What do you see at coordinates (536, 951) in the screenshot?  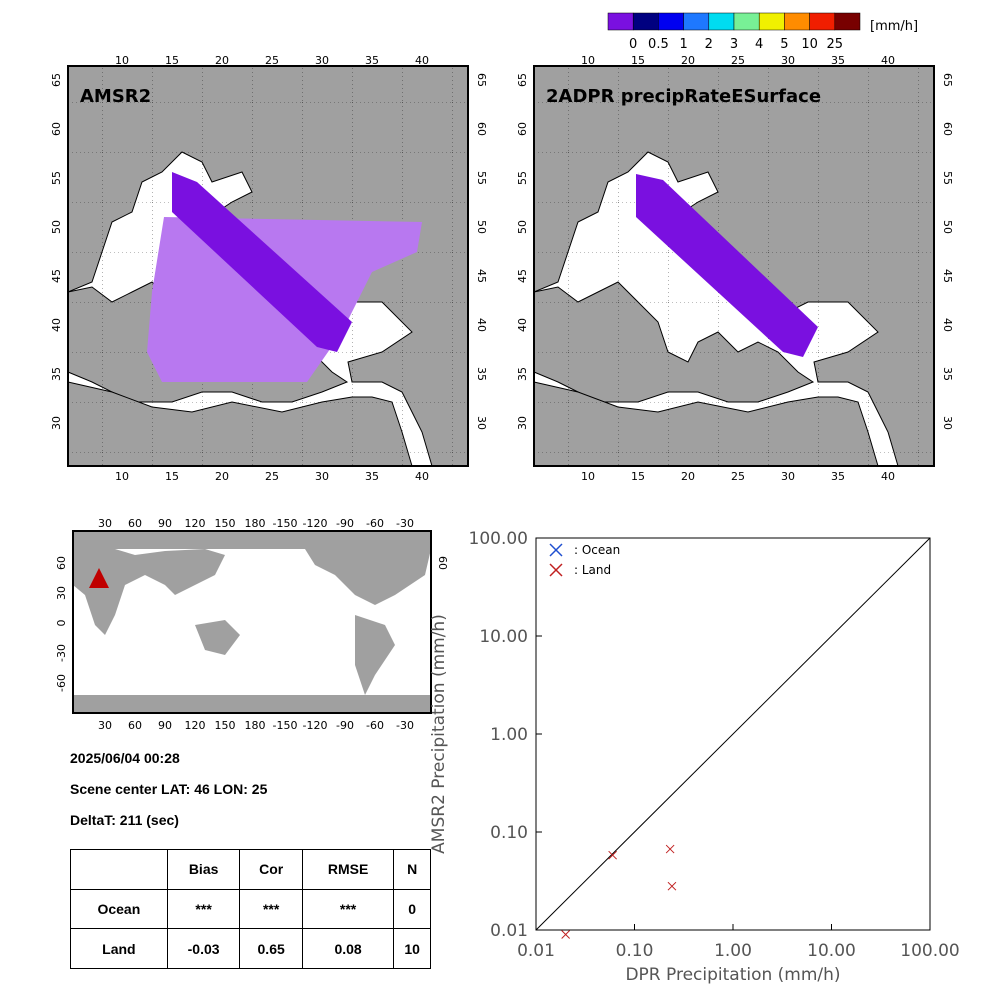 I see `x-tick-label: 0.01` at bounding box center [536, 951].